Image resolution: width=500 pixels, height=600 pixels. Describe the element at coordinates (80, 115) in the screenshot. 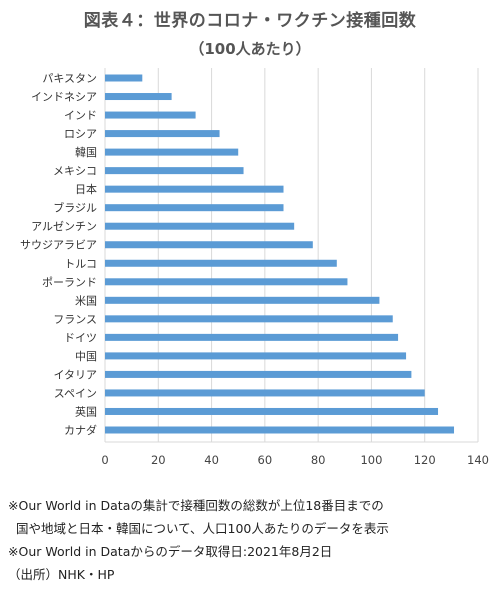

I see `category-label: インド` at that location.